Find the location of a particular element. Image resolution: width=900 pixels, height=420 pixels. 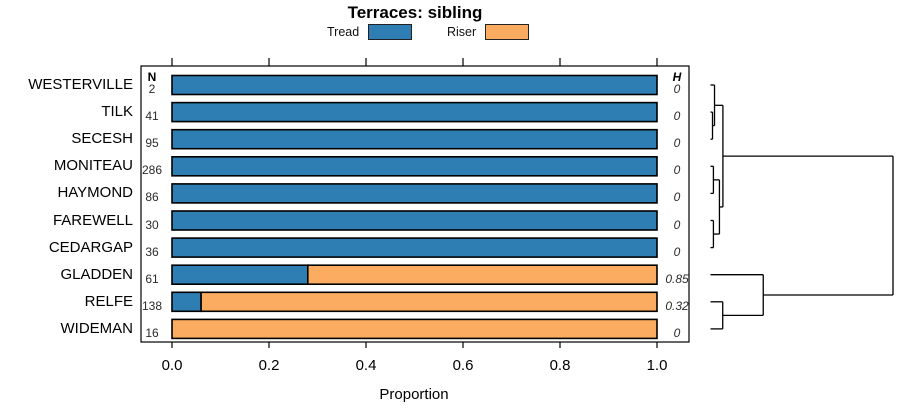

row-label: SECESH is located at coordinates (102, 139).